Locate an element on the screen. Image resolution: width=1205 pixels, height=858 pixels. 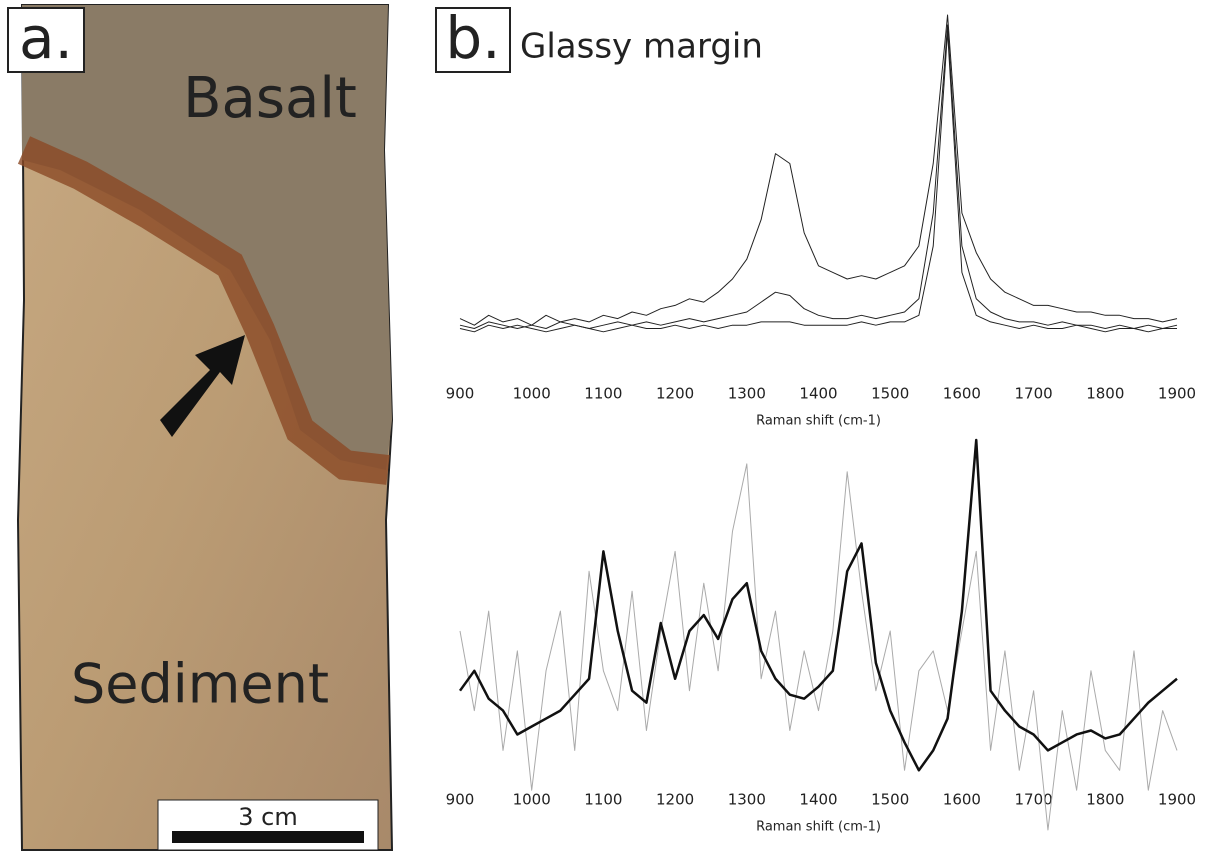
chart-title: Glassy margin is located at coordinates (641, 47).